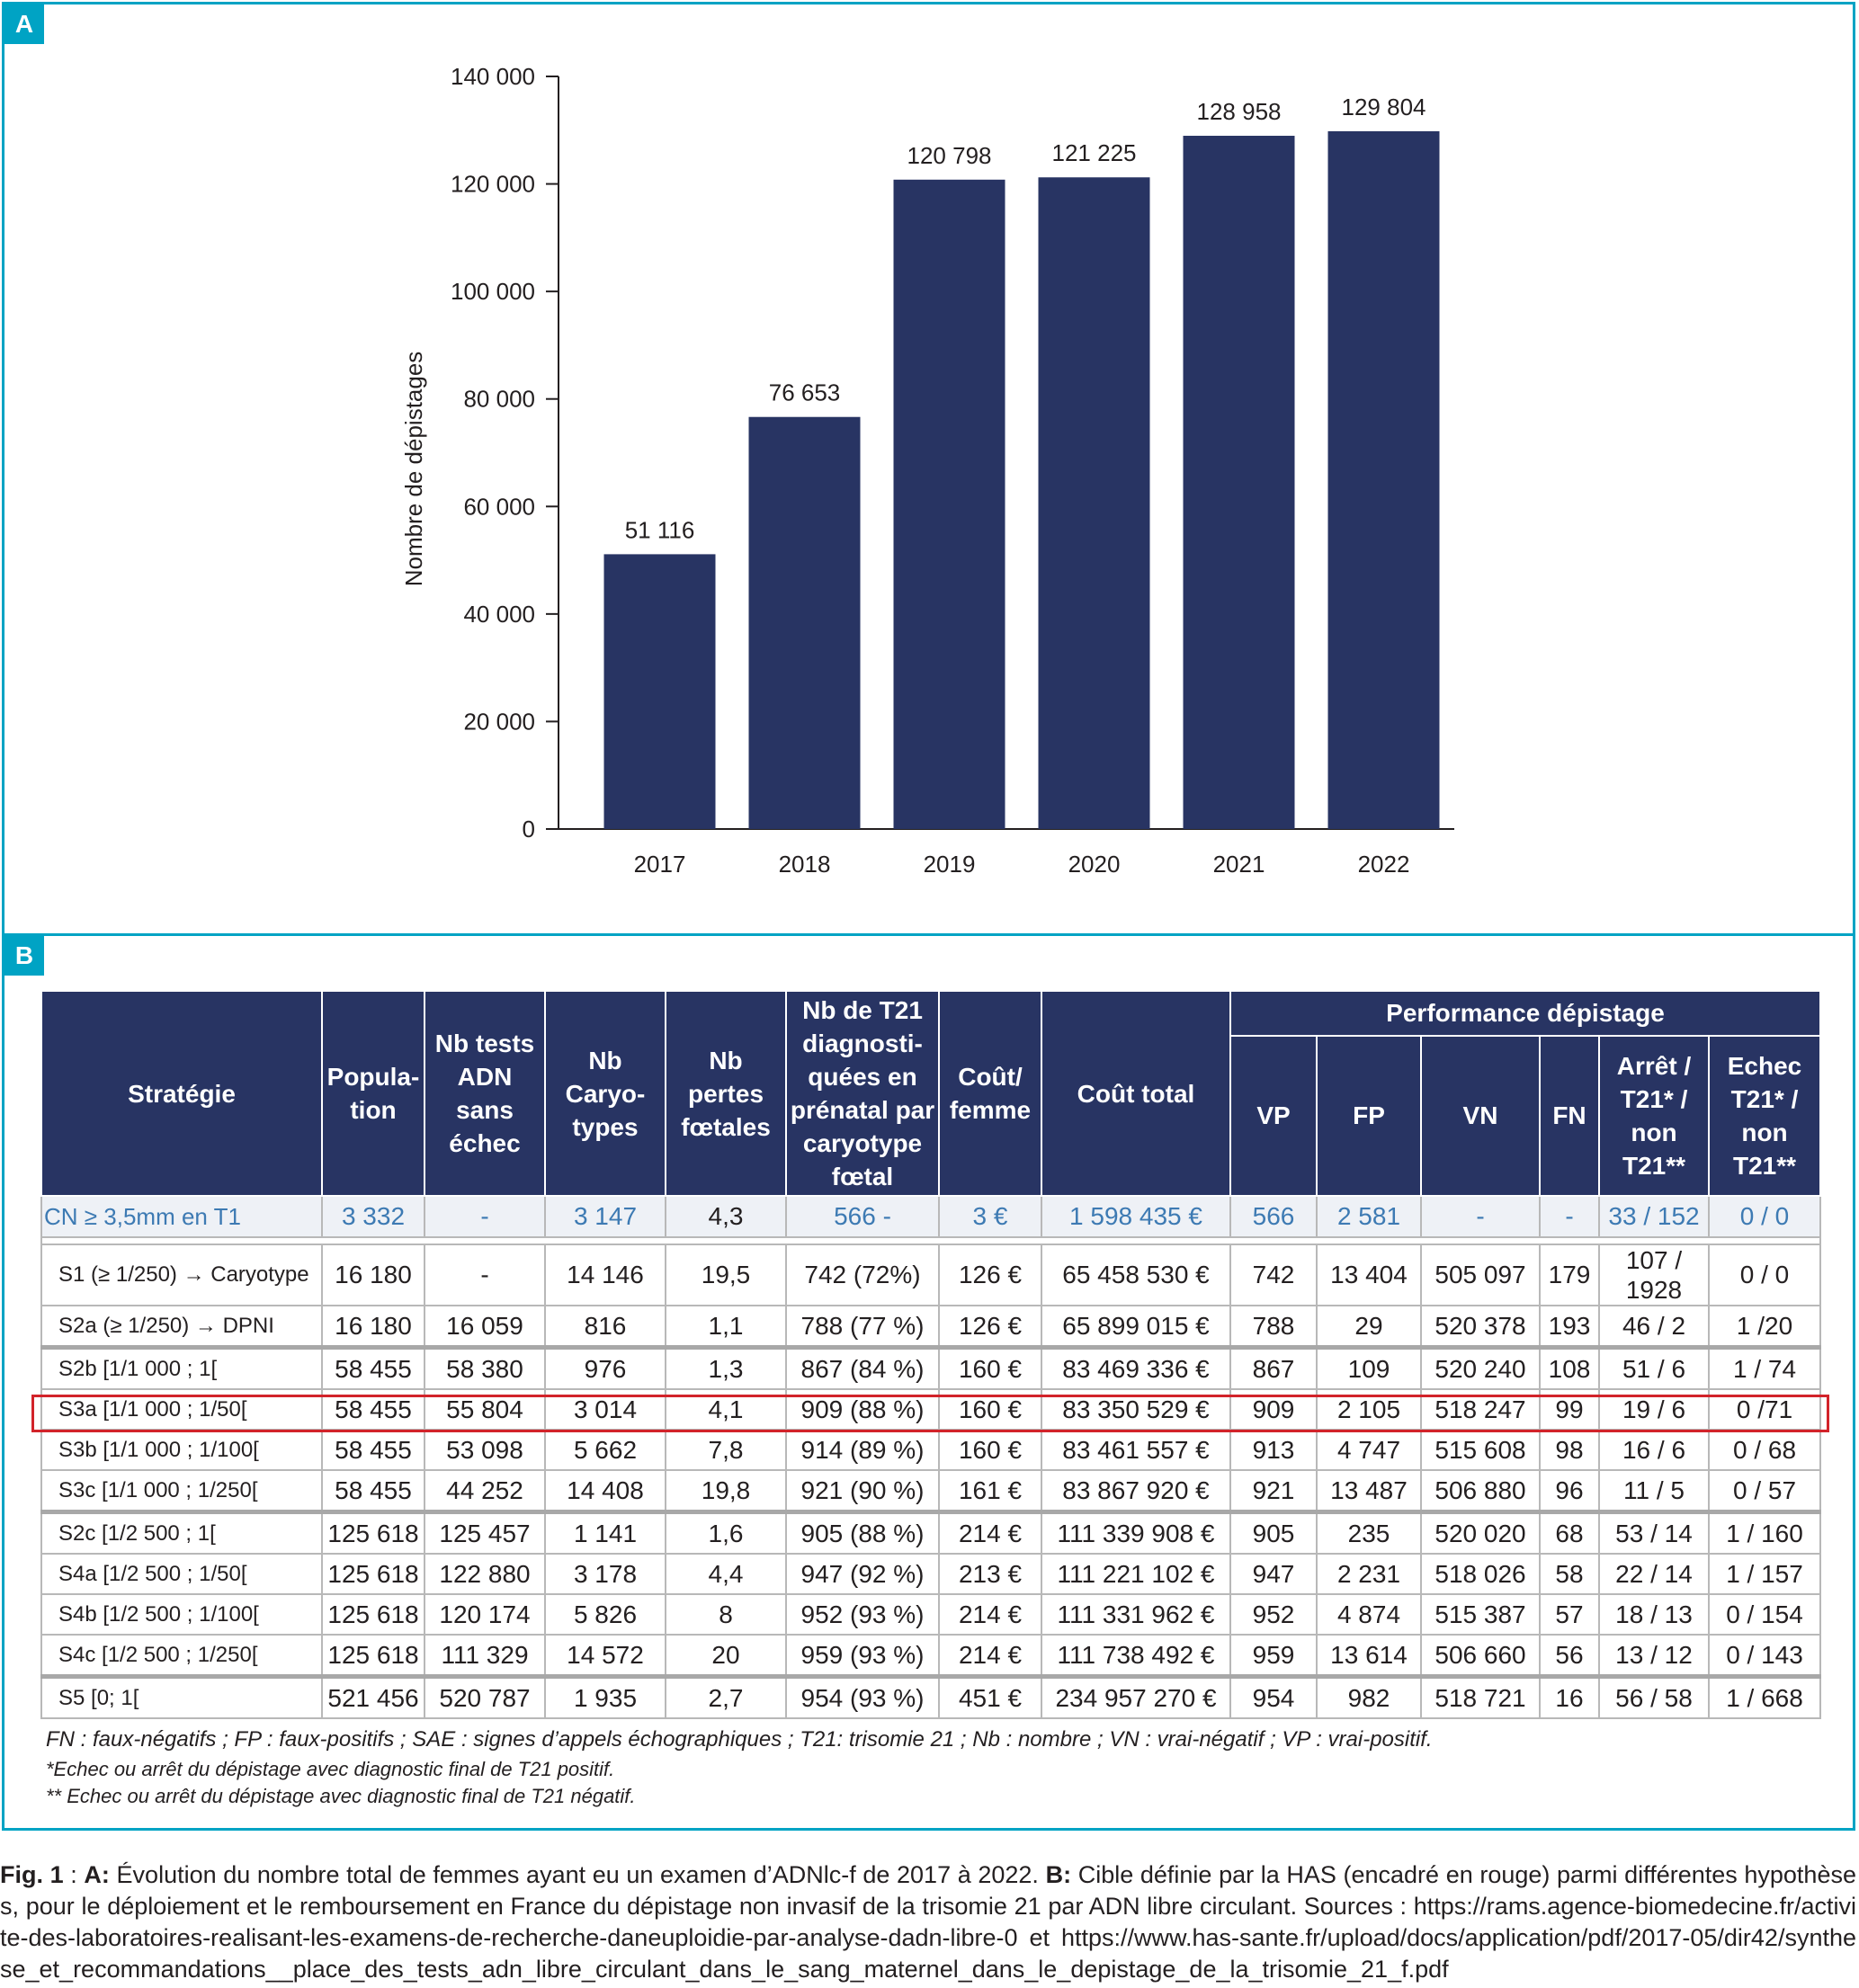  I want to click on table-cell: 867 (84 %), so click(862, 1367).